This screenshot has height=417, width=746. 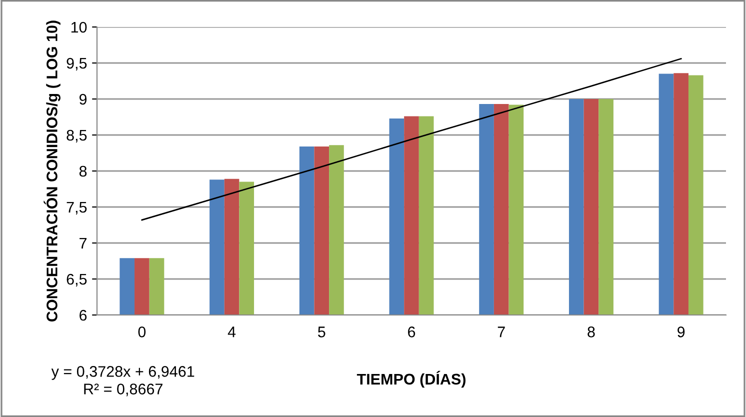 What do you see at coordinates (411, 379) in the screenshot?
I see `x-axis-title: TIEMPO (DÍAS)` at bounding box center [411, 379].